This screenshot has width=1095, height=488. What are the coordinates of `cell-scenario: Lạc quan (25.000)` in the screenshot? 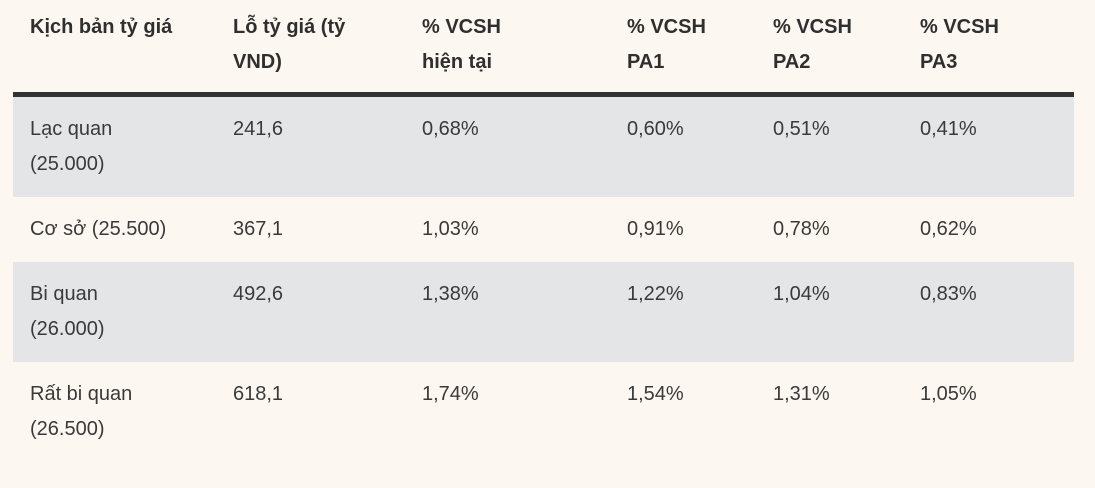 It's located at (123, 145).